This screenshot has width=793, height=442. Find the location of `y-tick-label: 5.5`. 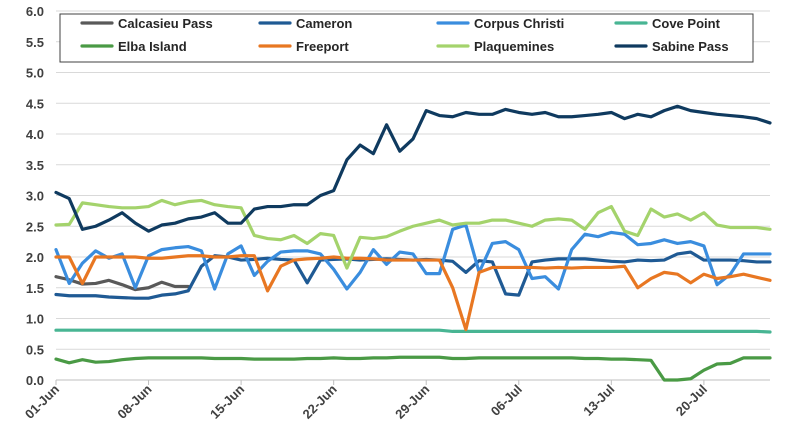

y-tick-label: 5.5 is located at coordinates (35, 42).